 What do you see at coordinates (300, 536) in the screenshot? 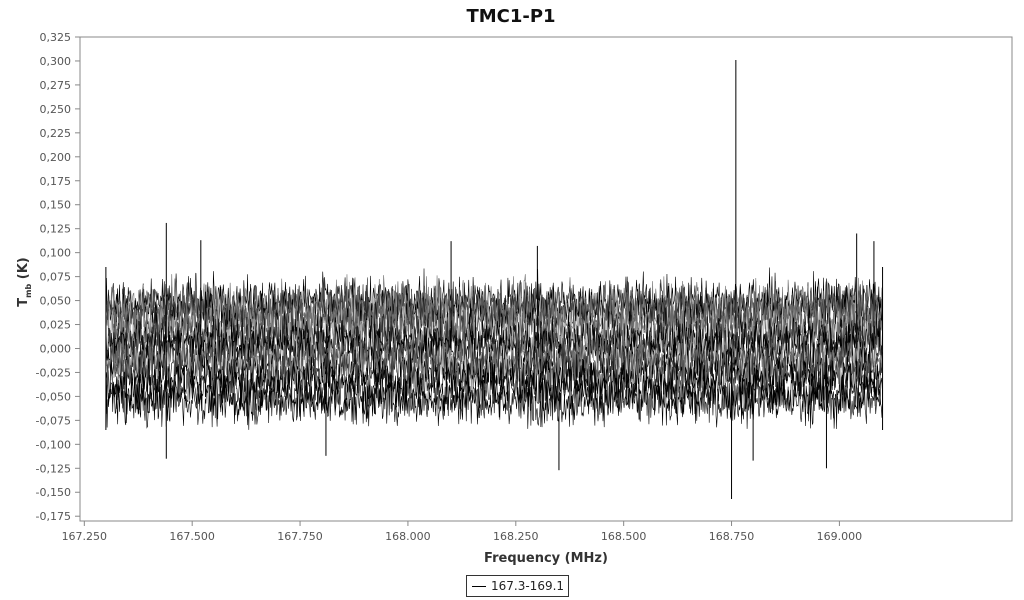
I see `x-tick-label: 167.750` at bounding box center [300, 536].